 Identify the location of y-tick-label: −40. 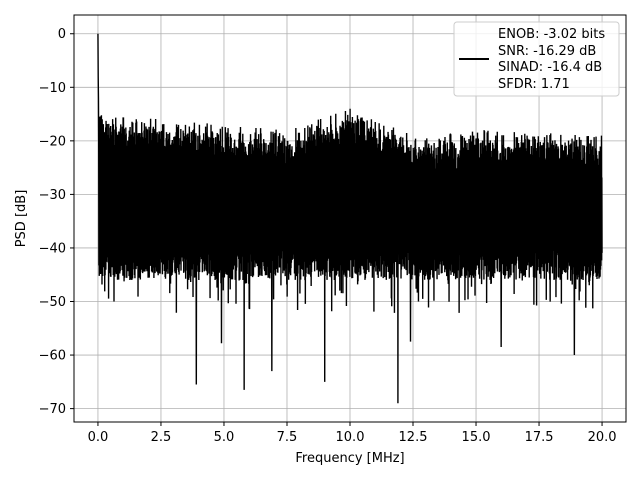
(52, 248).